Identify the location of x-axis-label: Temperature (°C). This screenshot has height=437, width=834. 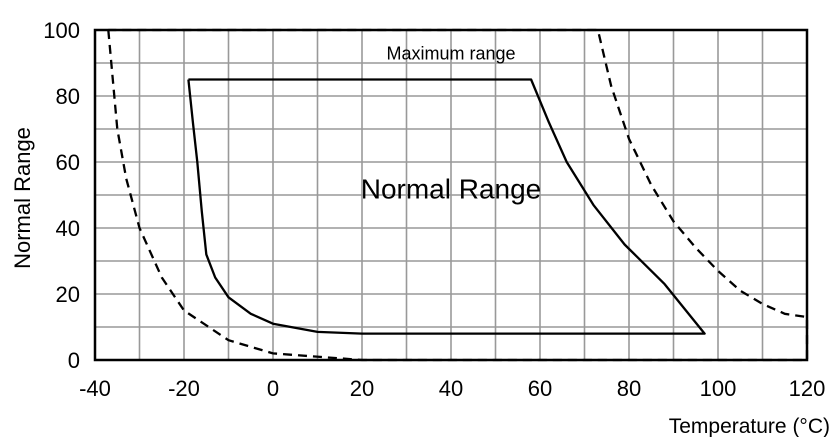
(749, 426).